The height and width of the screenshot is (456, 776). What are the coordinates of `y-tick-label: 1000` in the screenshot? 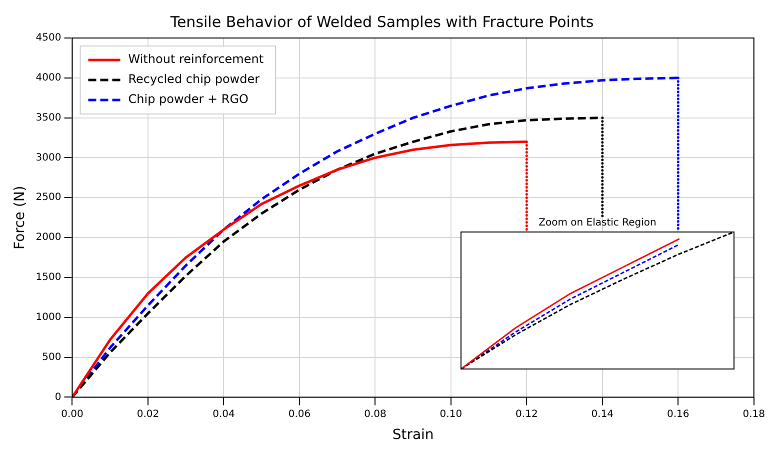 It's located at (49, 317).